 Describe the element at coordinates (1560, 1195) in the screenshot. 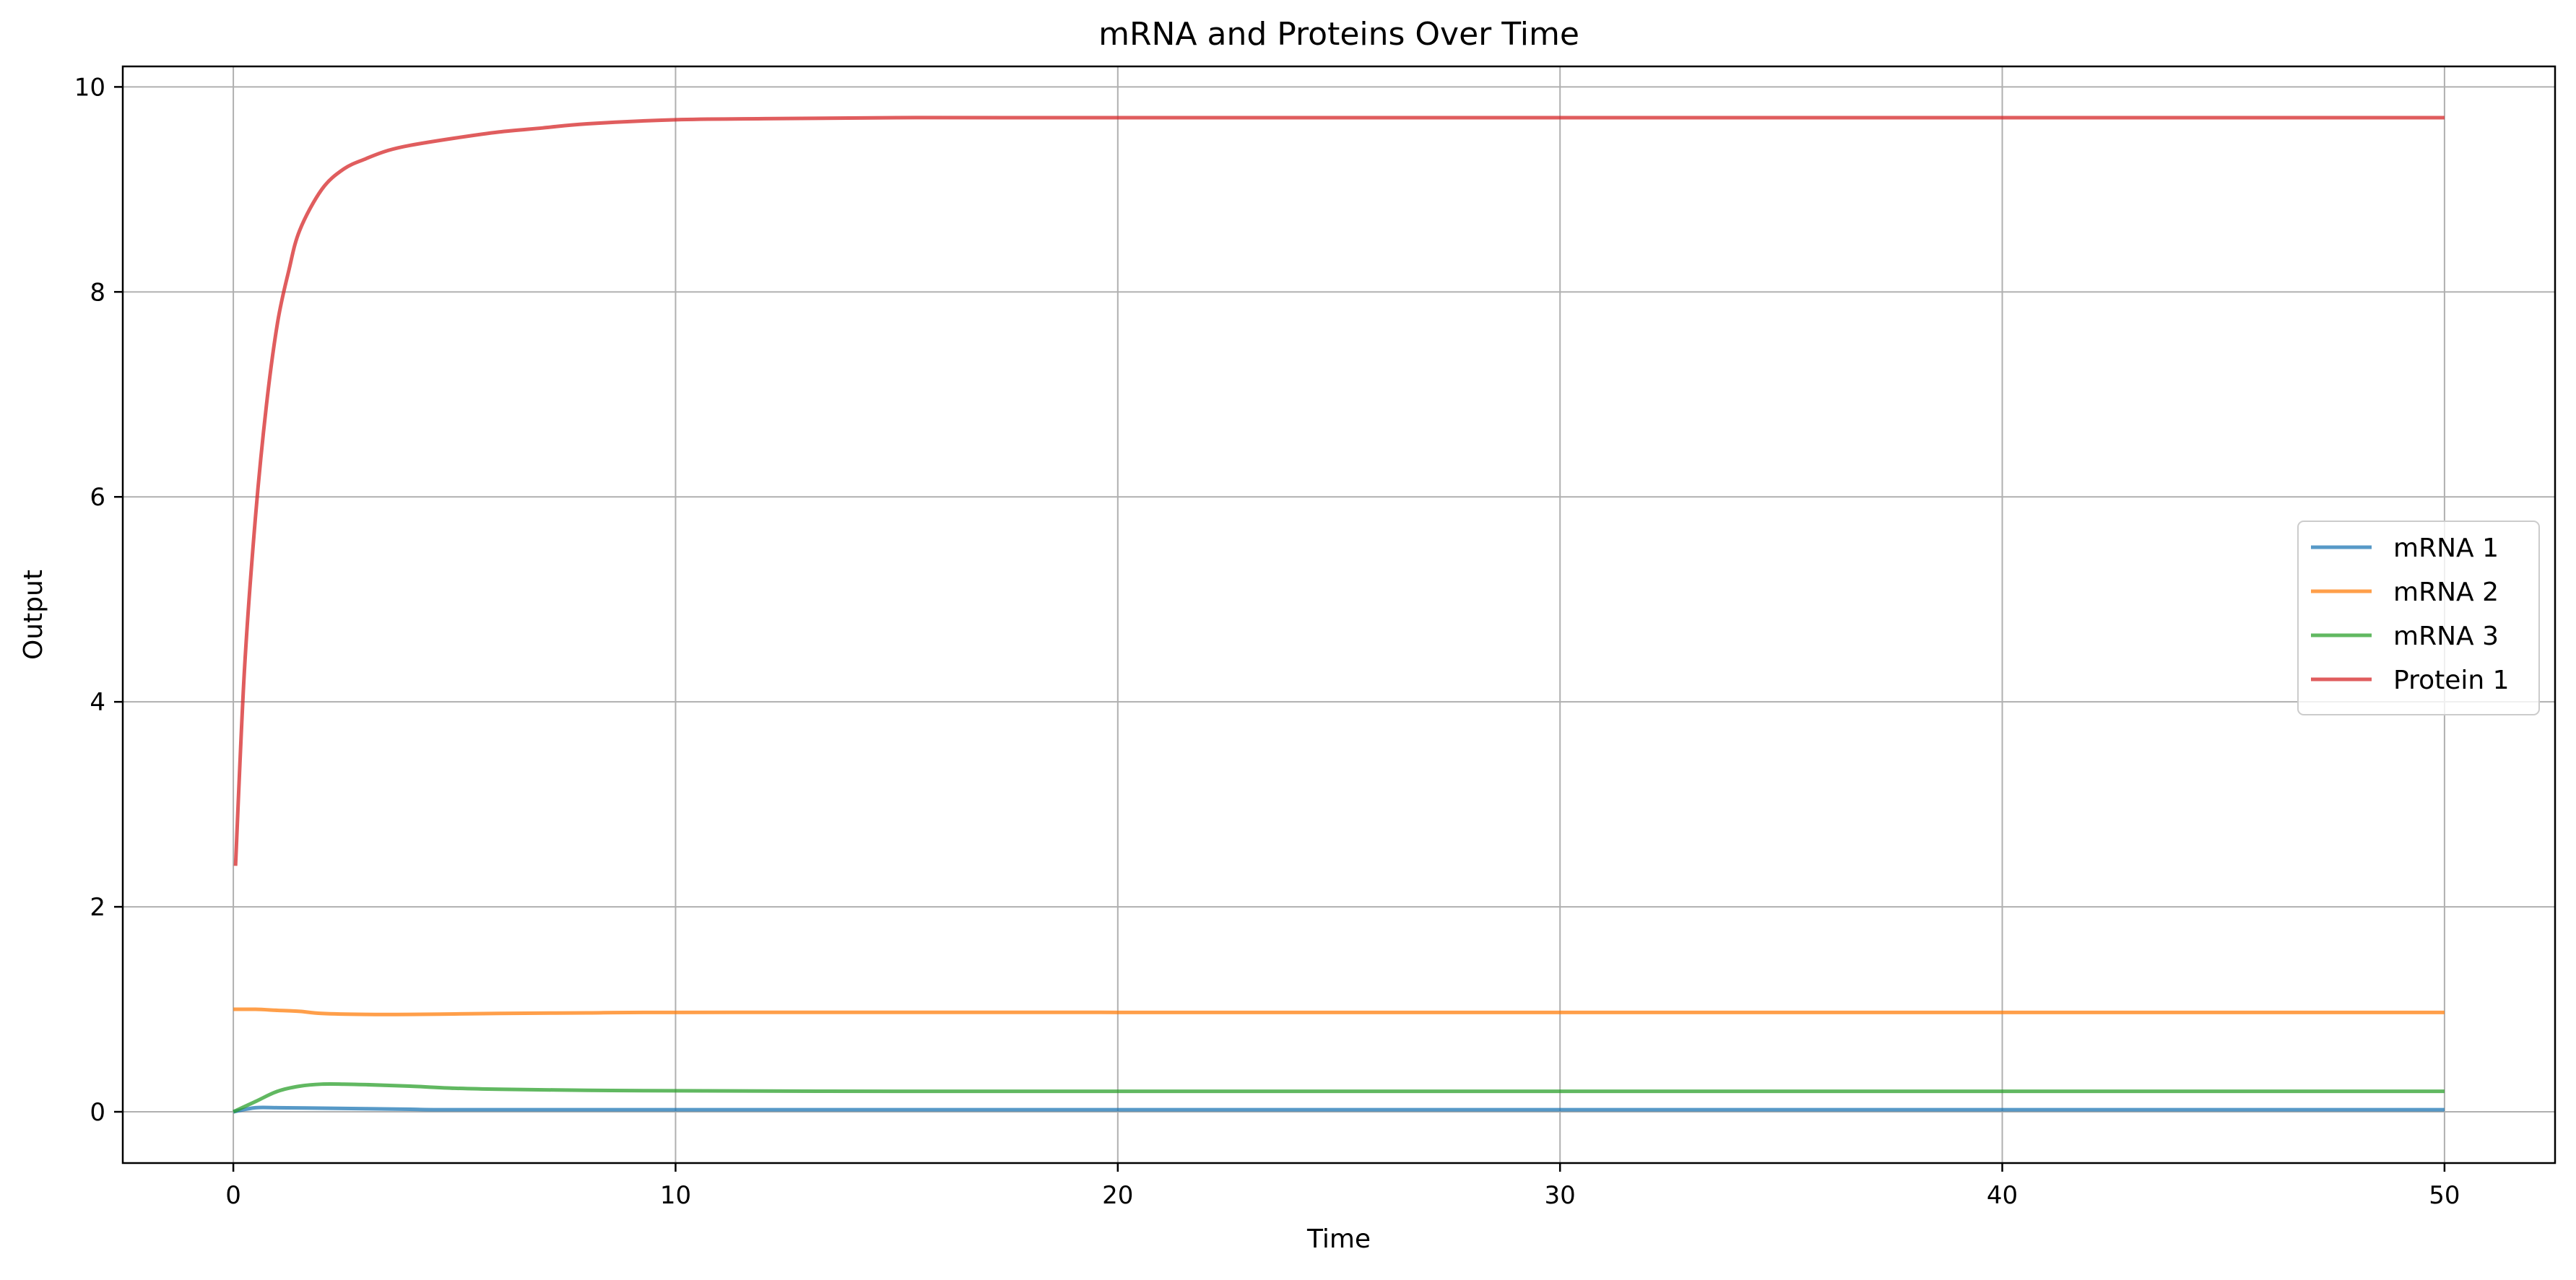

I see `x-tick-label: 30` at that location.